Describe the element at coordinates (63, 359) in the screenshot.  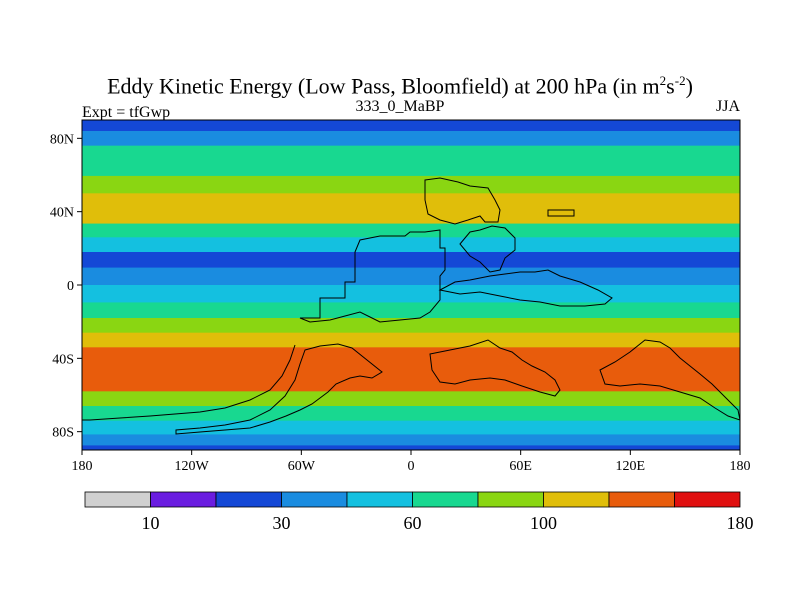
I see `y-tick-label: 40S` at that location.